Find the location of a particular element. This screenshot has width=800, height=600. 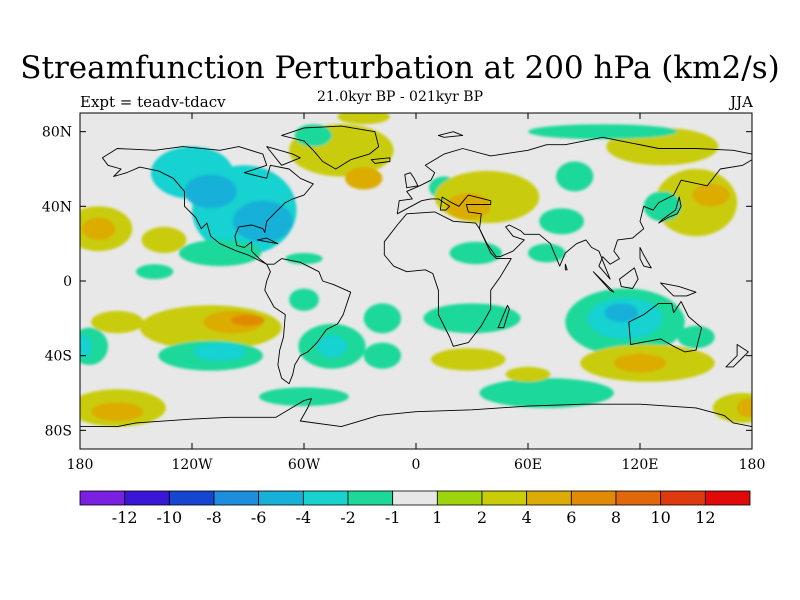

chart-subtitle: 21.0kyr BP - 021kyr BP is located at coordinates (399, 97).